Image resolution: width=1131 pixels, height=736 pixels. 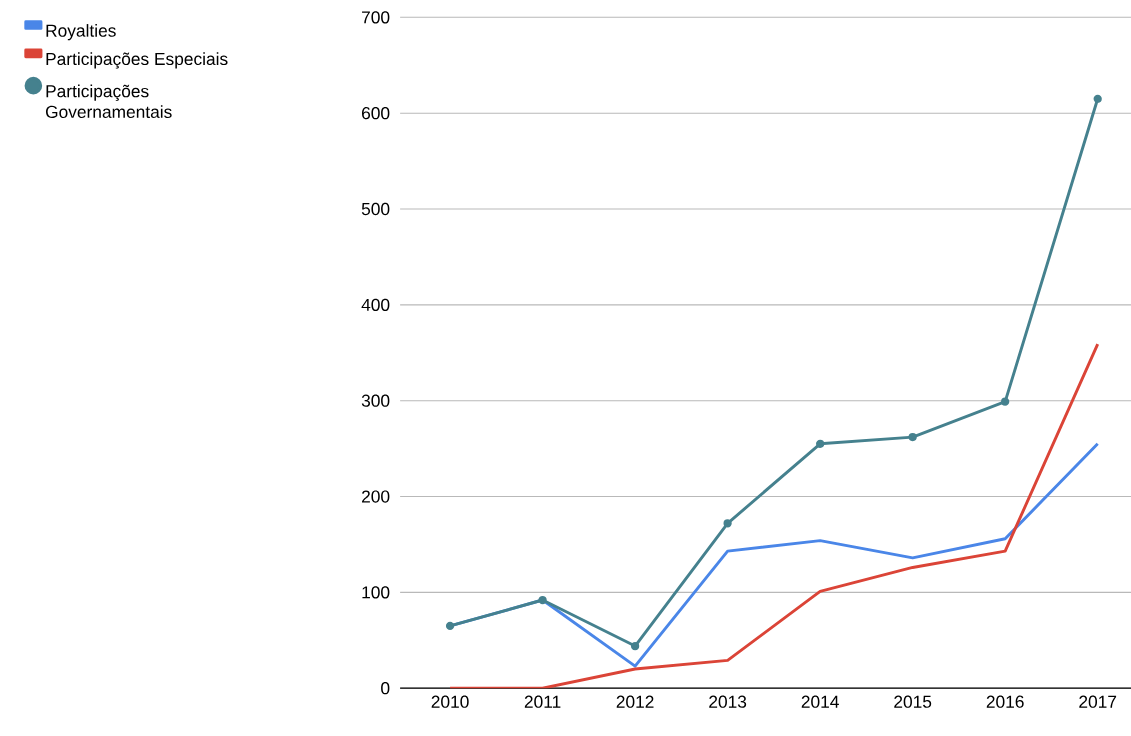 What do you see at coordinates (108, 101) in the screenshot?
I see `legend-label: Participações Governamentais` at bounding box center [108, 101].